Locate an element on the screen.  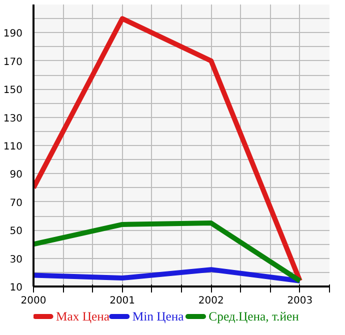
y-tick-label: 130 is located at coordinates (13, 118).